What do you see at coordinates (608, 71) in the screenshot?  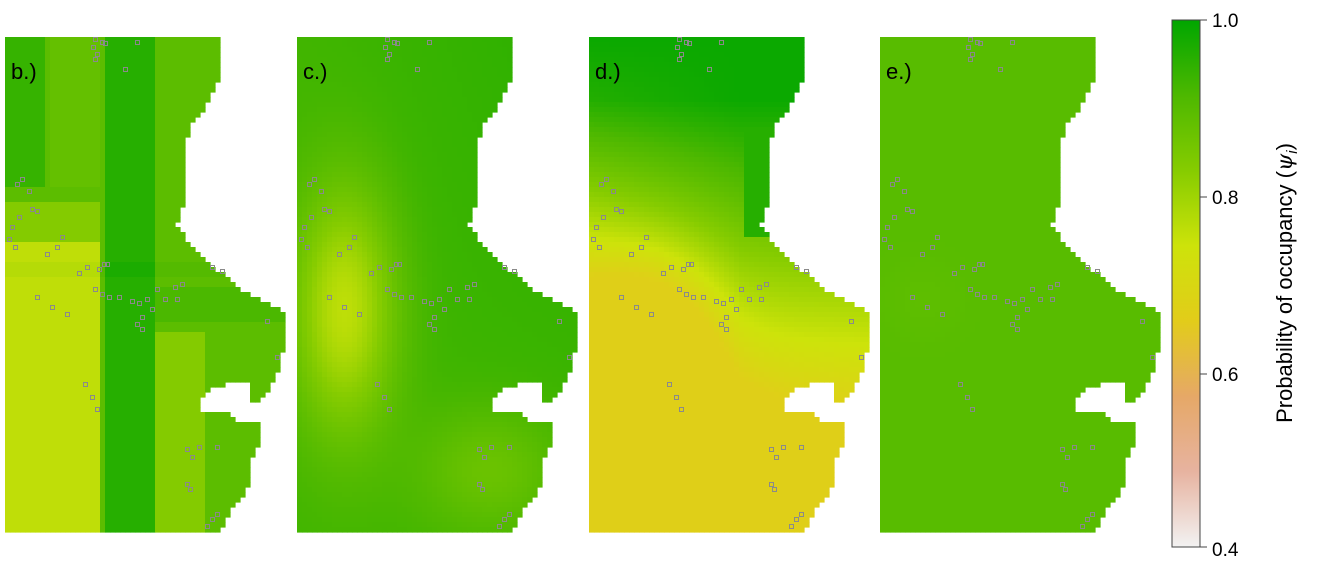 I see `panel-label: d.)` at bounding box center [608, 71].